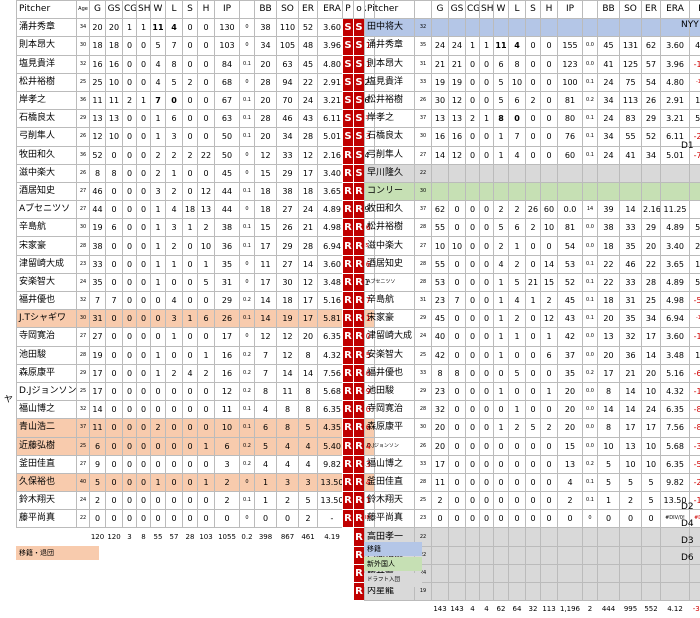 The image size is (700, 618). What do you see at coordinates (390, 191) in the screenshot?
I see `pitcher-name: コンリー` at bounding box center [390, 191].